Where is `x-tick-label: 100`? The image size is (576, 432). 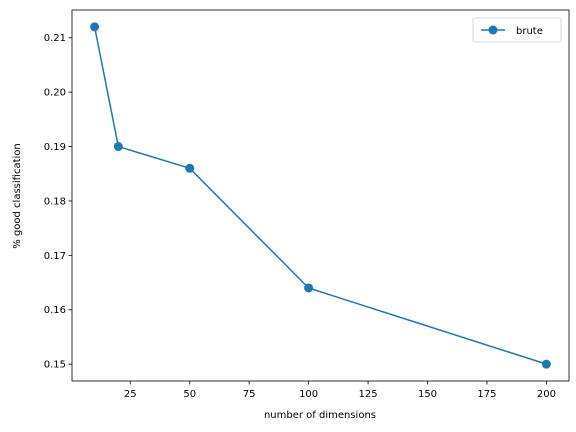 x-tick-label: 100 is located at coordinates (308, 394).